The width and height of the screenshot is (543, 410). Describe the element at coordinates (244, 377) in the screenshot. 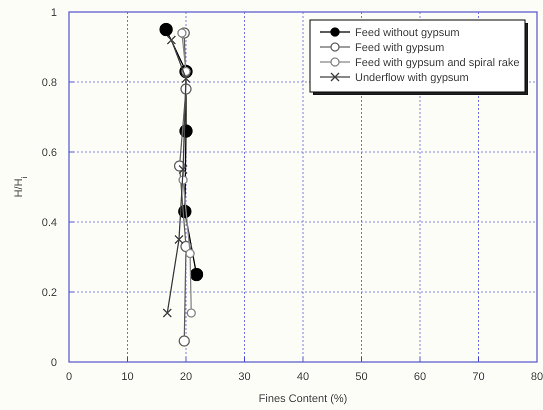

I see `x-tick-label: 30` at that location.